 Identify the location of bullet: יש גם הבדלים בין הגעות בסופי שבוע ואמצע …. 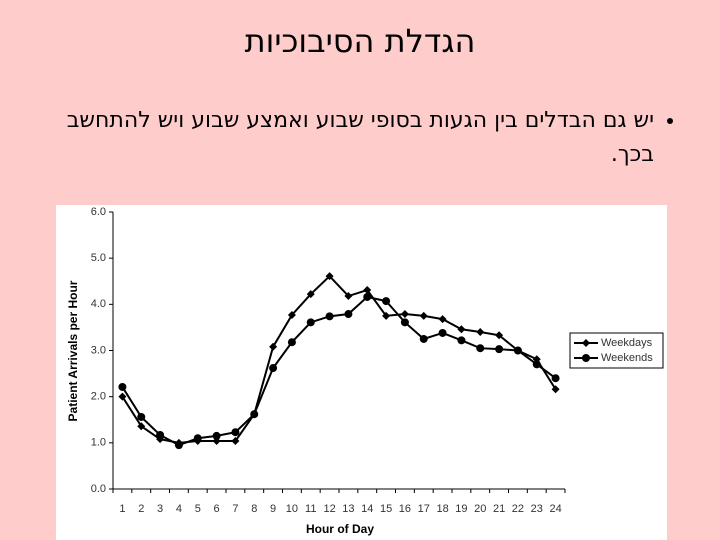
(354, 138).